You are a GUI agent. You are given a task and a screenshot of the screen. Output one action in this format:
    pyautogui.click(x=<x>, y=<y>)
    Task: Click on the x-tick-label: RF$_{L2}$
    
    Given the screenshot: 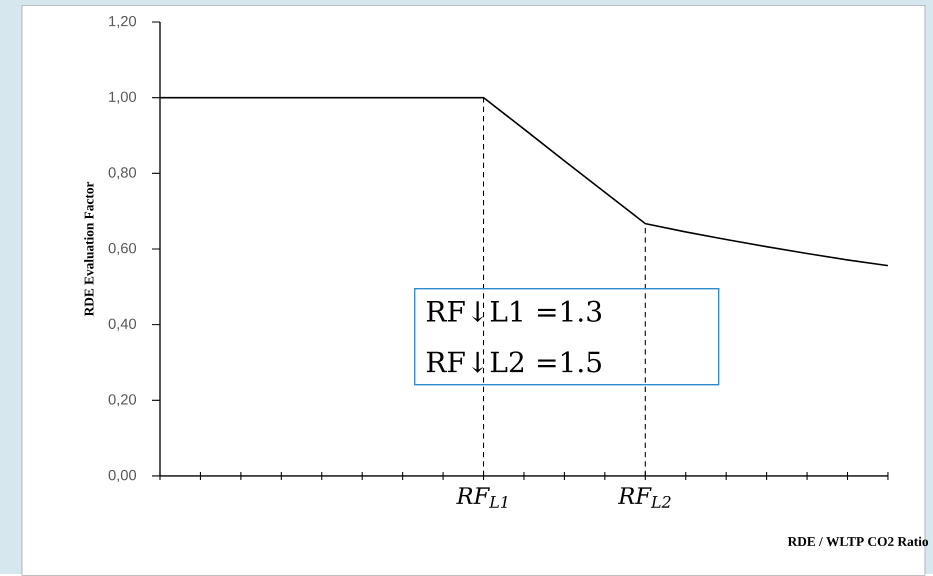 What is the action you would take?
    pyautogui.click(x=644, y=498)
    